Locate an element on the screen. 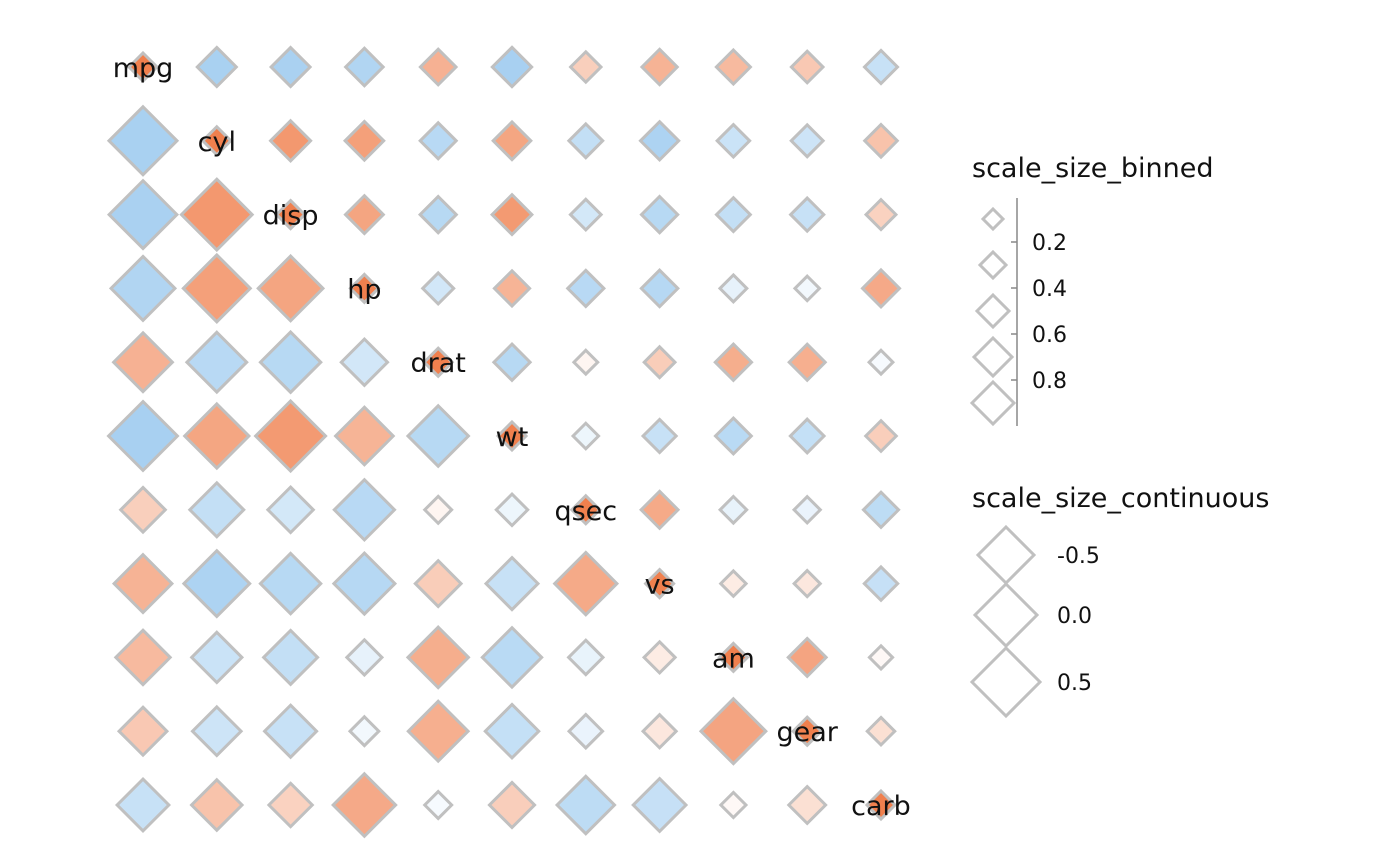 This screenshot has height=865, width=1400. cell-vs-vs is located at coordinates (659, 583).